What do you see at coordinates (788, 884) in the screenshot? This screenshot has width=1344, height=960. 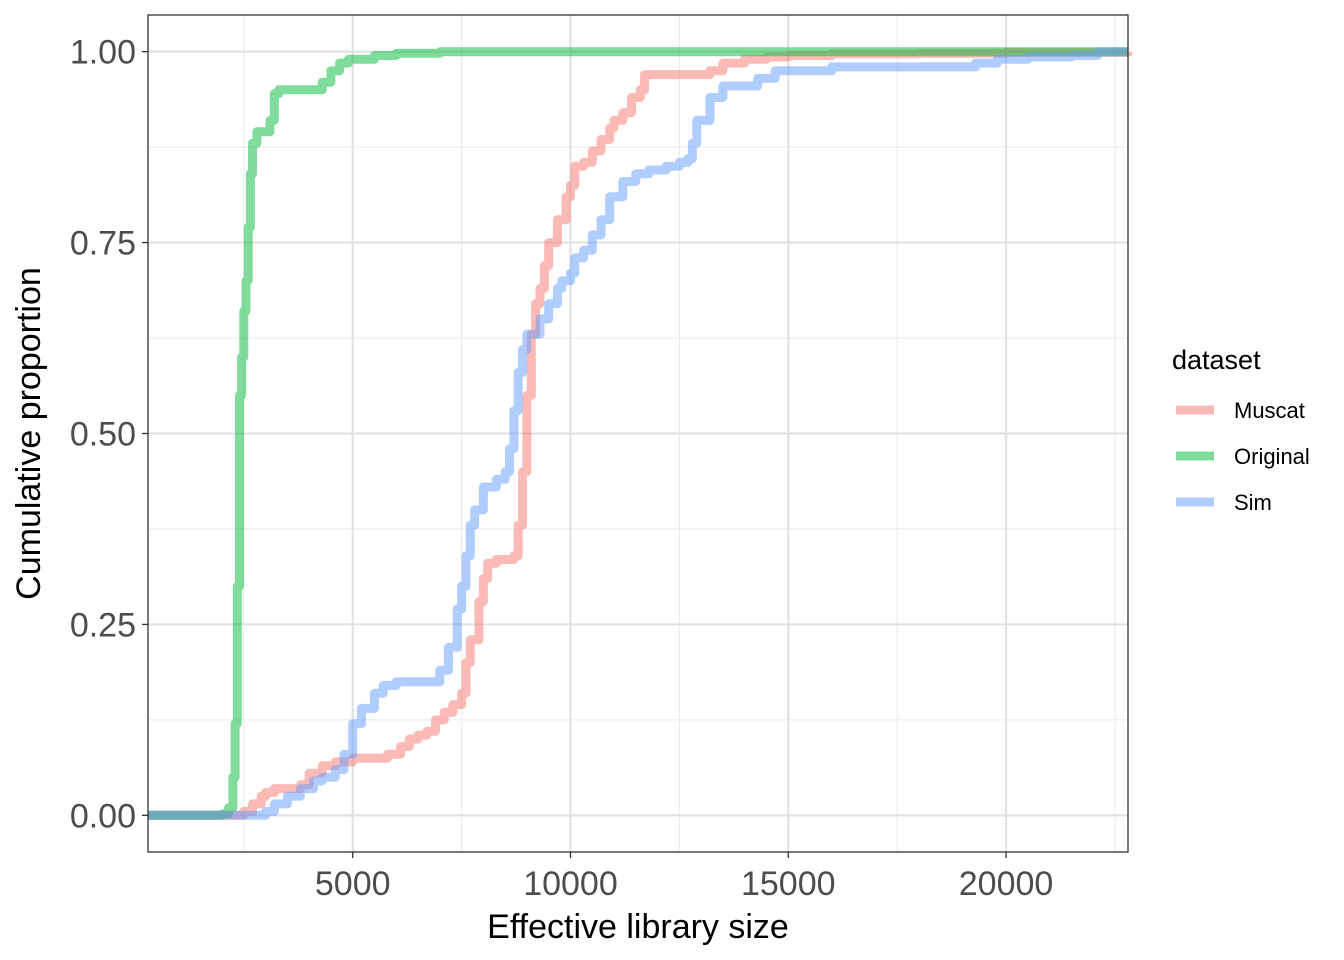 I see `x-tick-label: 15000` at bounding box center [788, 884].